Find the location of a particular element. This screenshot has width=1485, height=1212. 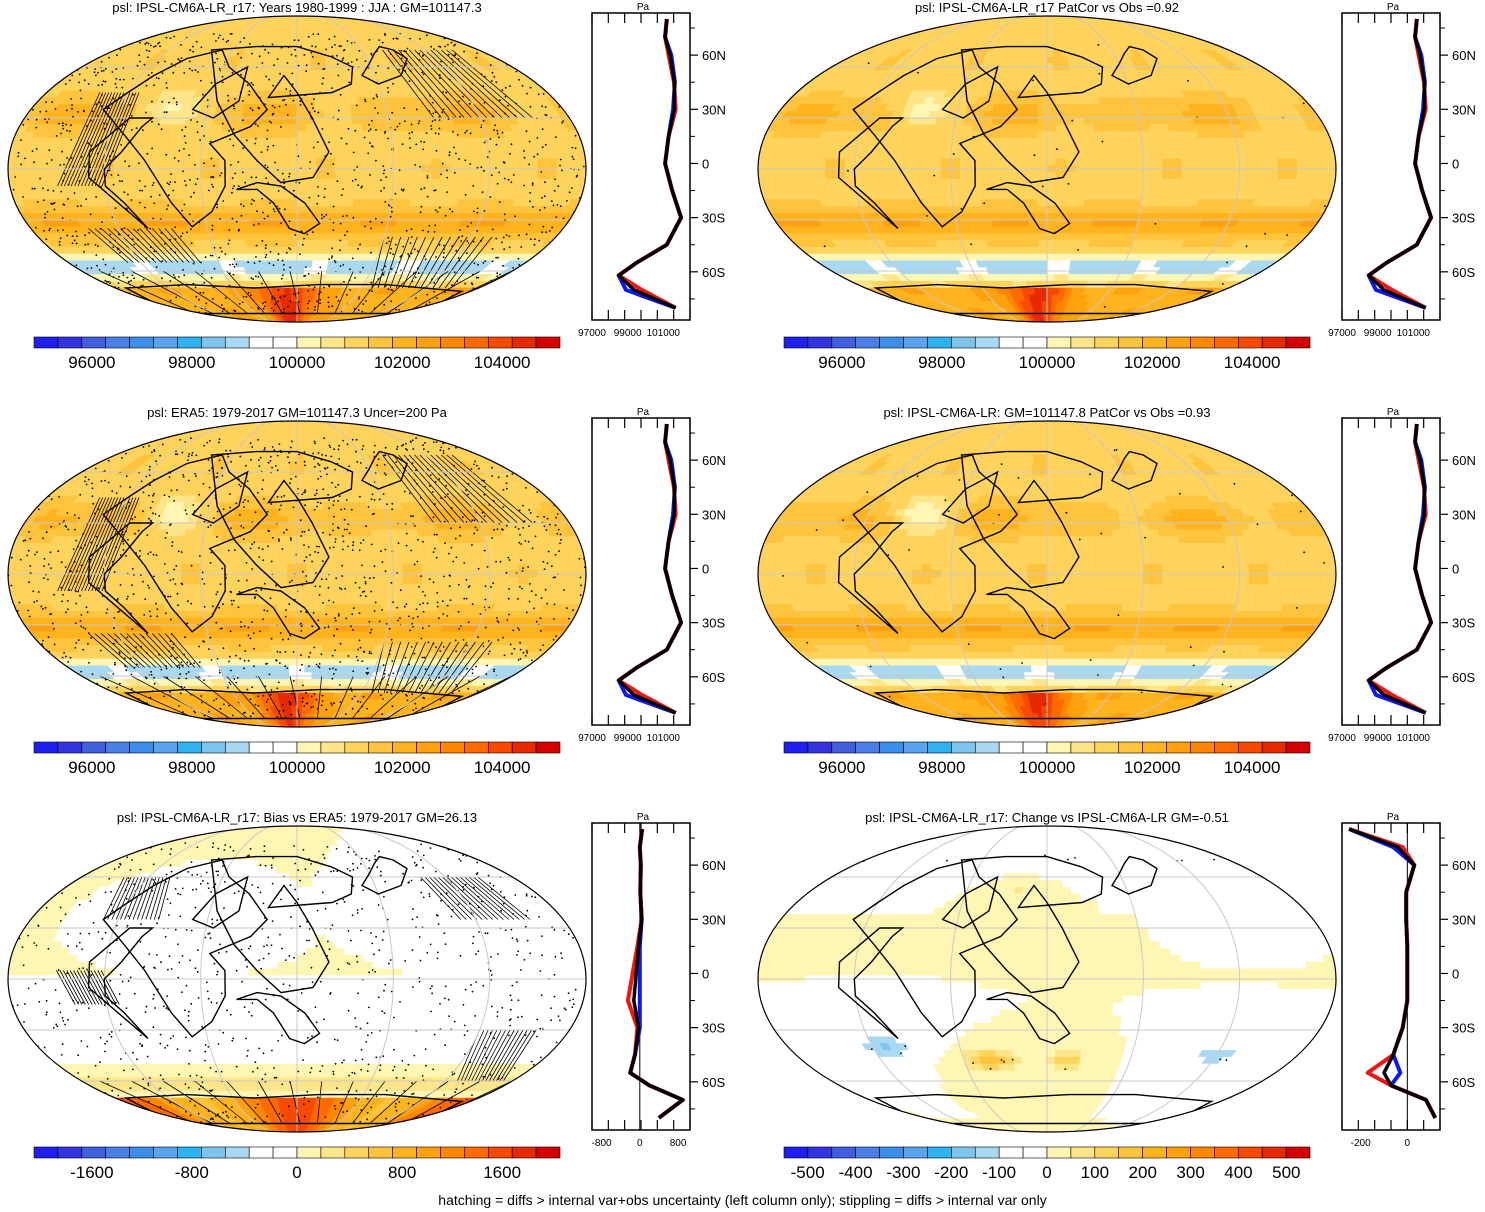

colorbar: -500 -400 -300 -200 -100 0 100 200 300 400 500 is located at coordinates (1047, 1164).